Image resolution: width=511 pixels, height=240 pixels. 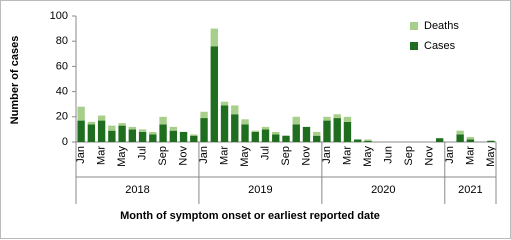 I want to click on group-label: 2018, so click(x=137, y=190).